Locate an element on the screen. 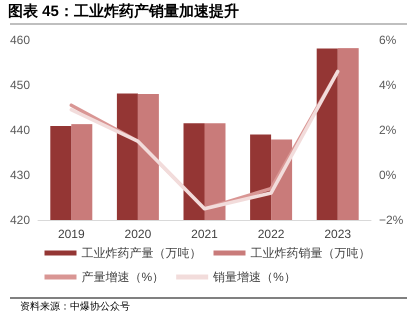 This screenshot has width=415, height=332. y2-tick-label: 2% is located at coordinates (388, 130).